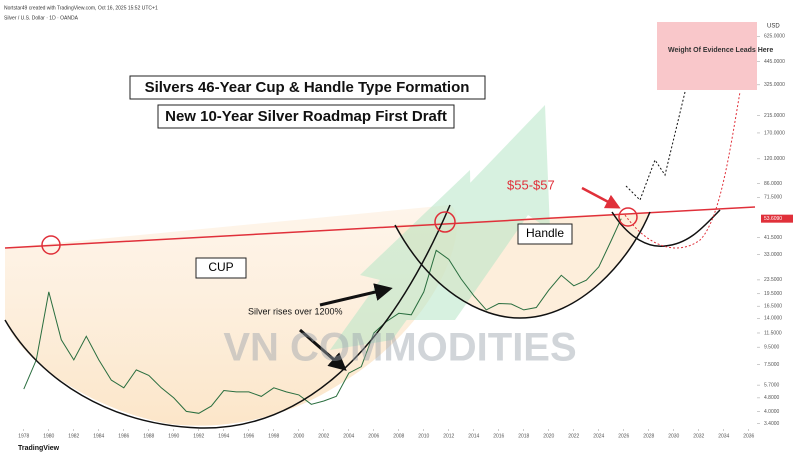  I want to click on x-tick-label: 2018, so click(523, 436).